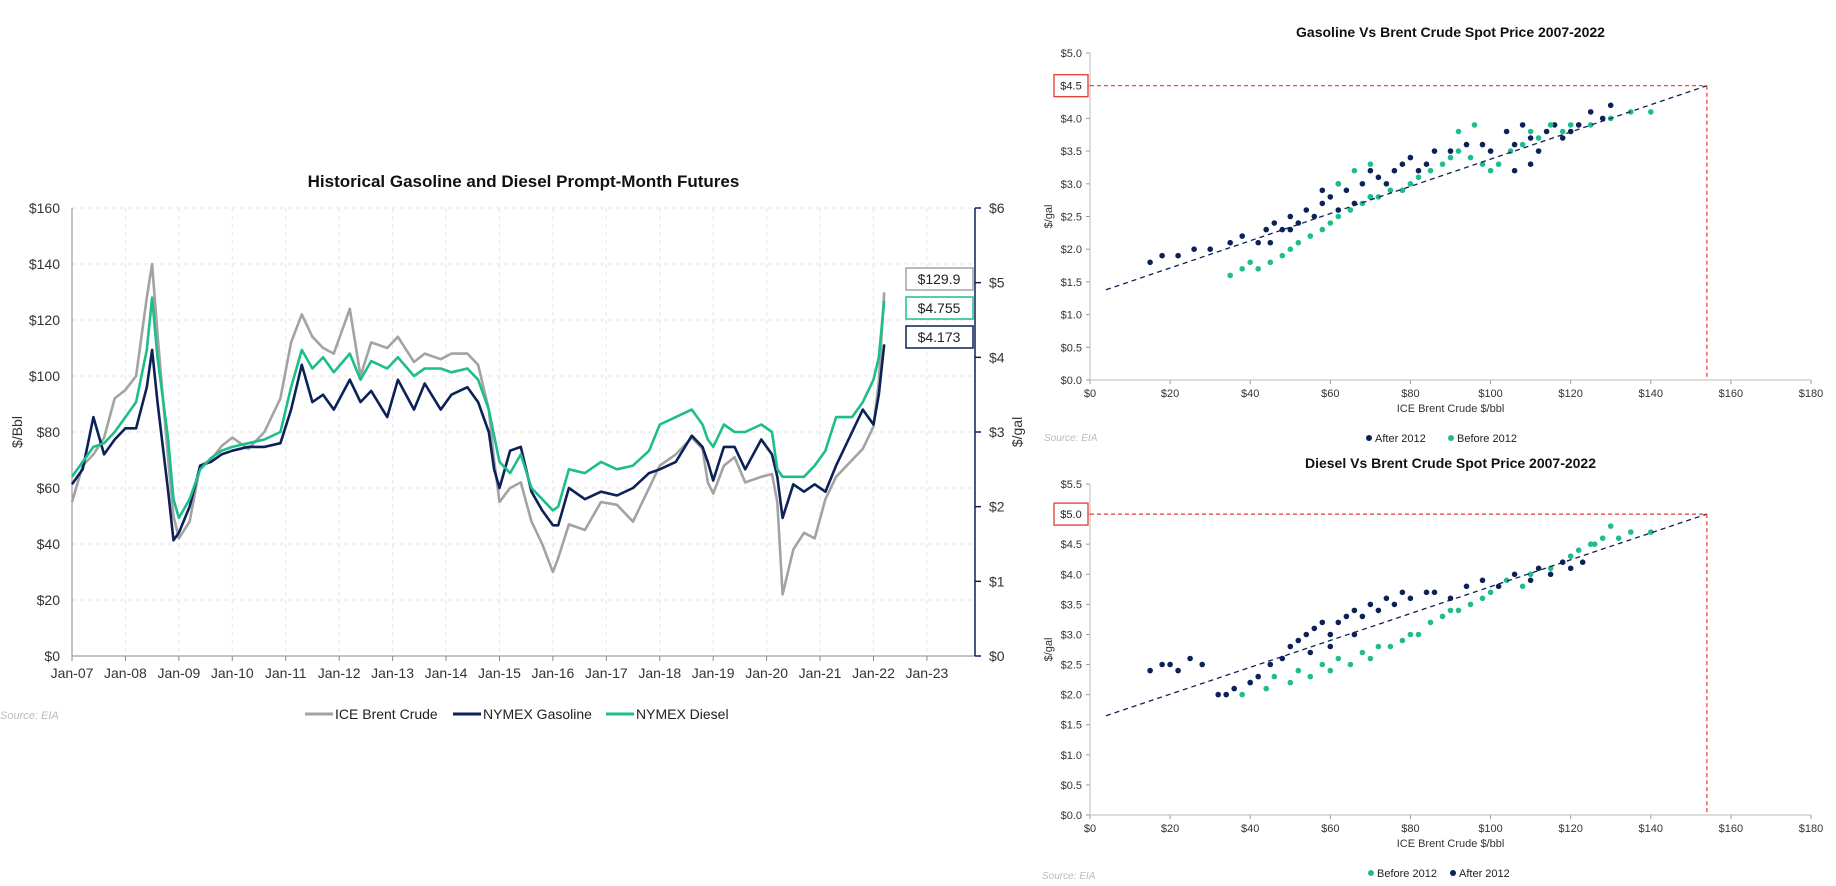 The height and width of the screenshot is (886, 1836). Describe the element at coordinates (72, 673) in the screenshot. I see `x-tick: Jan-07` at that location.